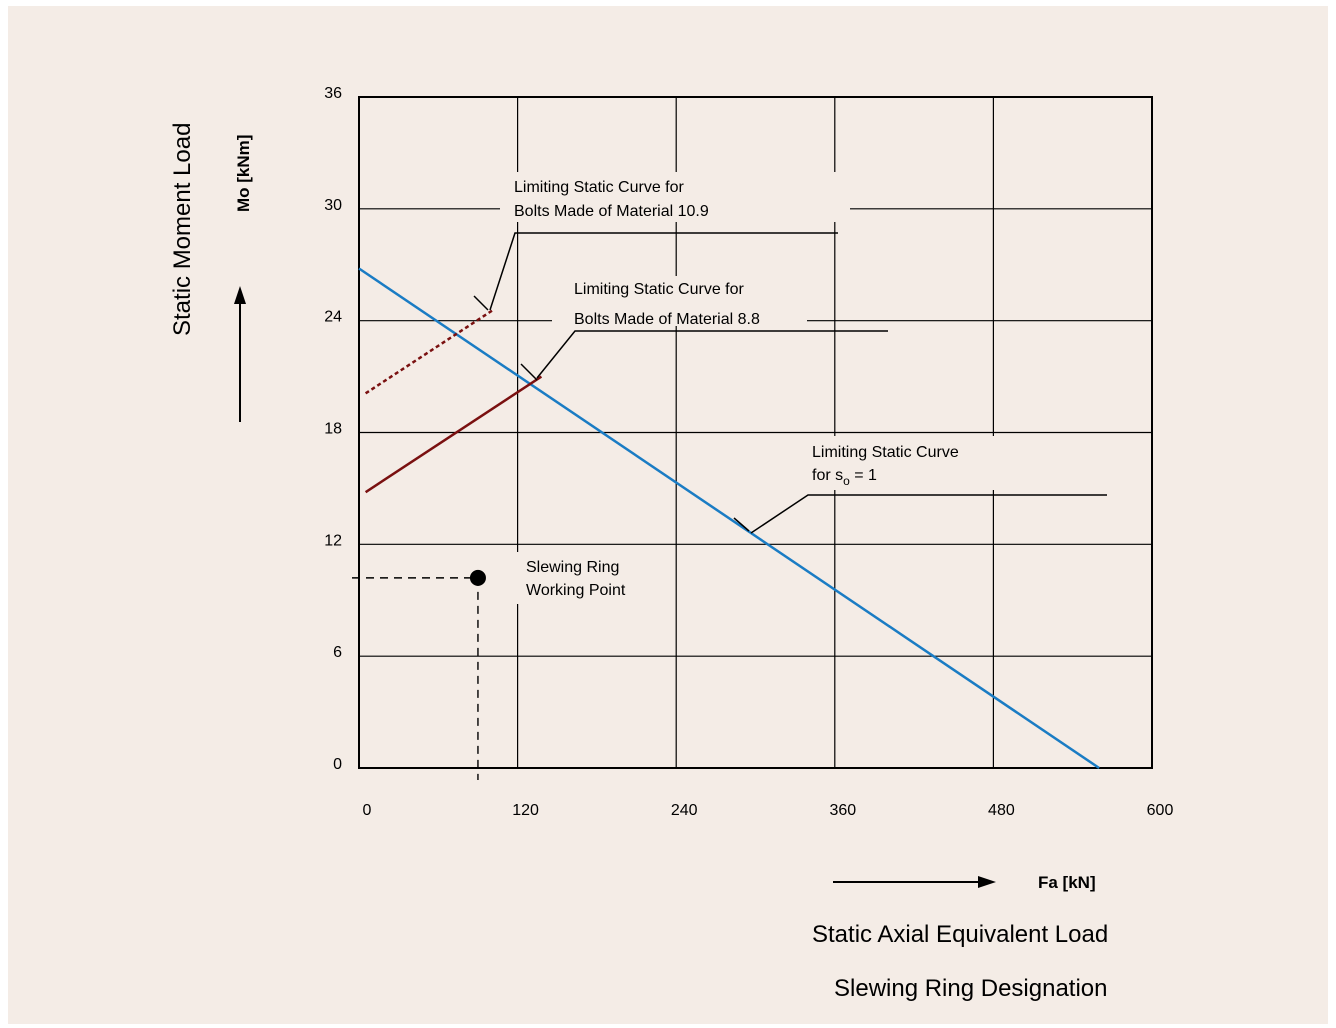 This screenshot has height=1028, width=1336. I want to click on x-axis-title: Static Axial Equivalent Load, so click(960, 934).